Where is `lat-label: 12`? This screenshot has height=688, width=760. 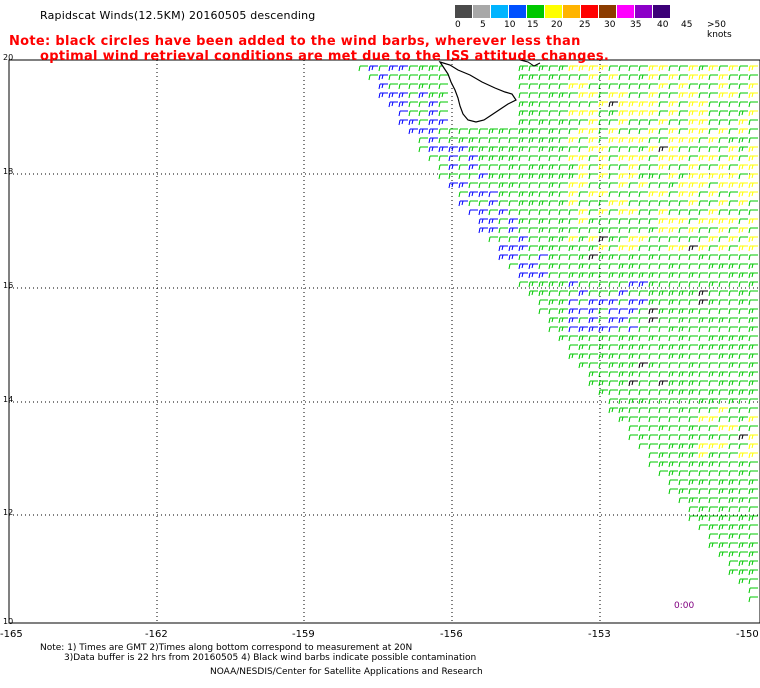 lat-label: 12 is located at coordinates (8, 512).